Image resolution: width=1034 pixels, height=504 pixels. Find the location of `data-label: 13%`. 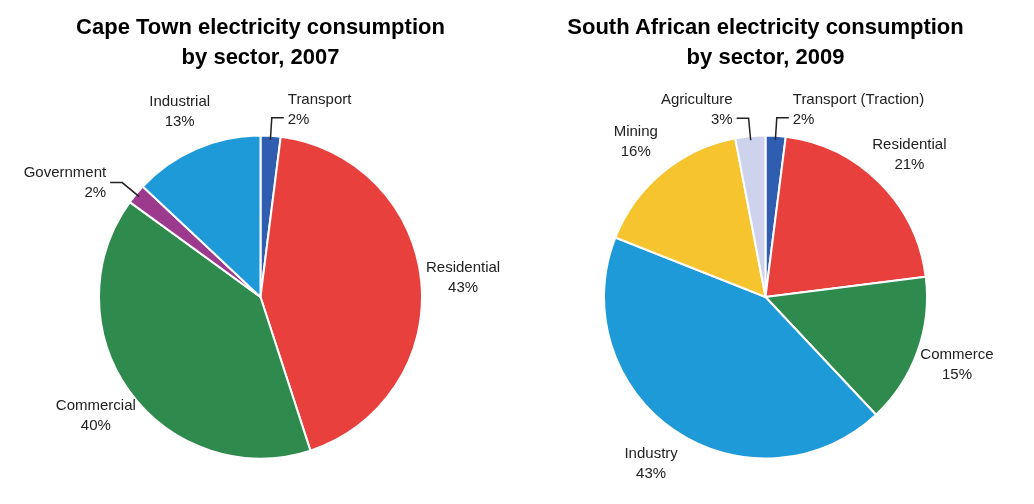

data-label: 13% is located at coordinates (179, 121).